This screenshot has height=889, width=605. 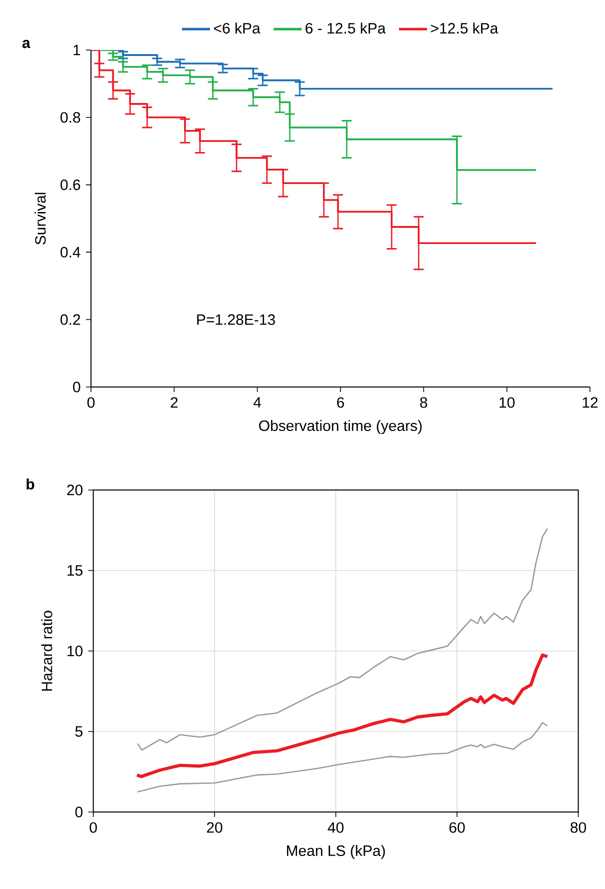 I want to click on y-tick-label: 0.4, so click(x=70, y=252).